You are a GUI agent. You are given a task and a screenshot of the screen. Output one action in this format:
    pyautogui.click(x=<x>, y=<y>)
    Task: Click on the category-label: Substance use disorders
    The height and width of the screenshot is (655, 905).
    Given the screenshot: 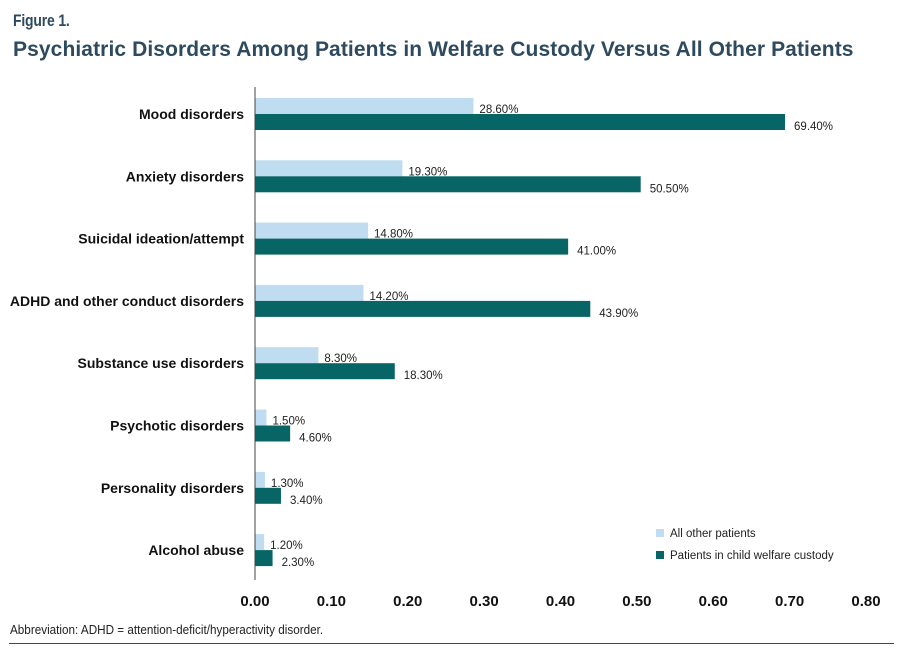 What is the action you would take?
    pyautogui.click(x=160, y=363)
    